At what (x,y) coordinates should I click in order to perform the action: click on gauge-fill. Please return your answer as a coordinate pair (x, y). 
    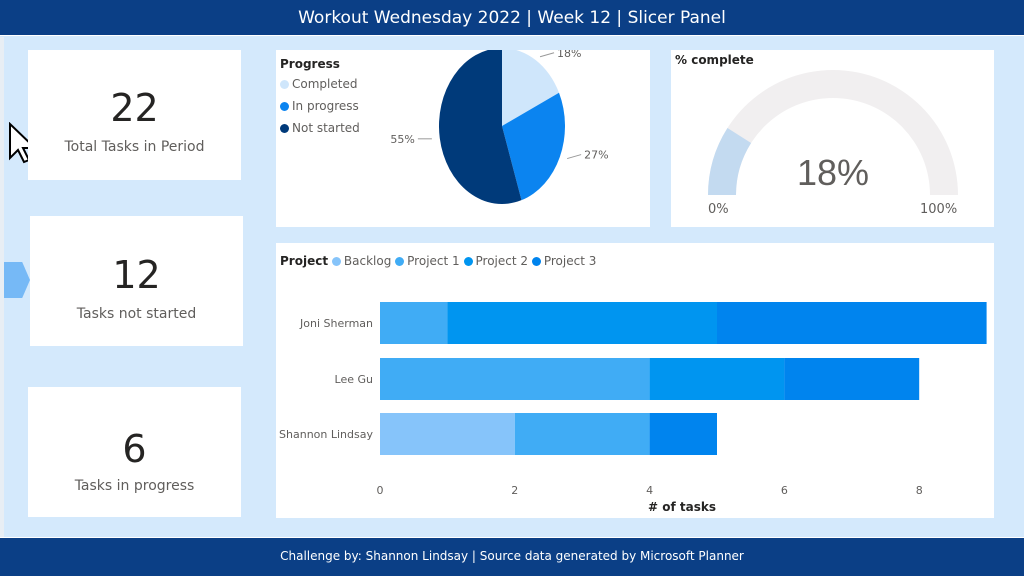
    Looking at the image, I should click on (730, 161).